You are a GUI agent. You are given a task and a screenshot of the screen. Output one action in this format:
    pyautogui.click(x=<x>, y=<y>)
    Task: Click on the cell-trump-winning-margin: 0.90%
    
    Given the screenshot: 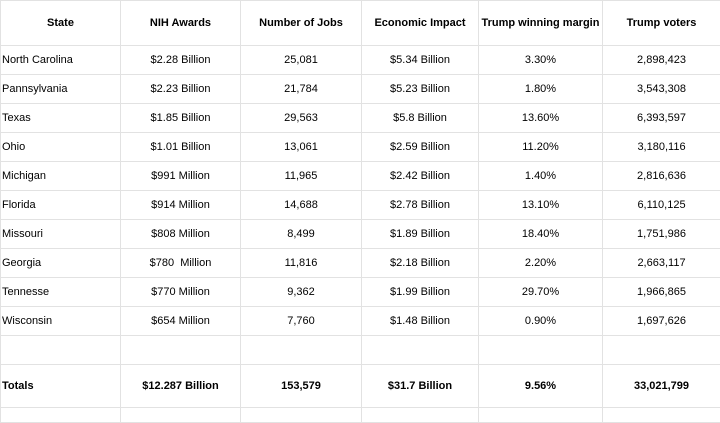 What is the action you would take?
    pyautogui.click(x=541, y=321)
    